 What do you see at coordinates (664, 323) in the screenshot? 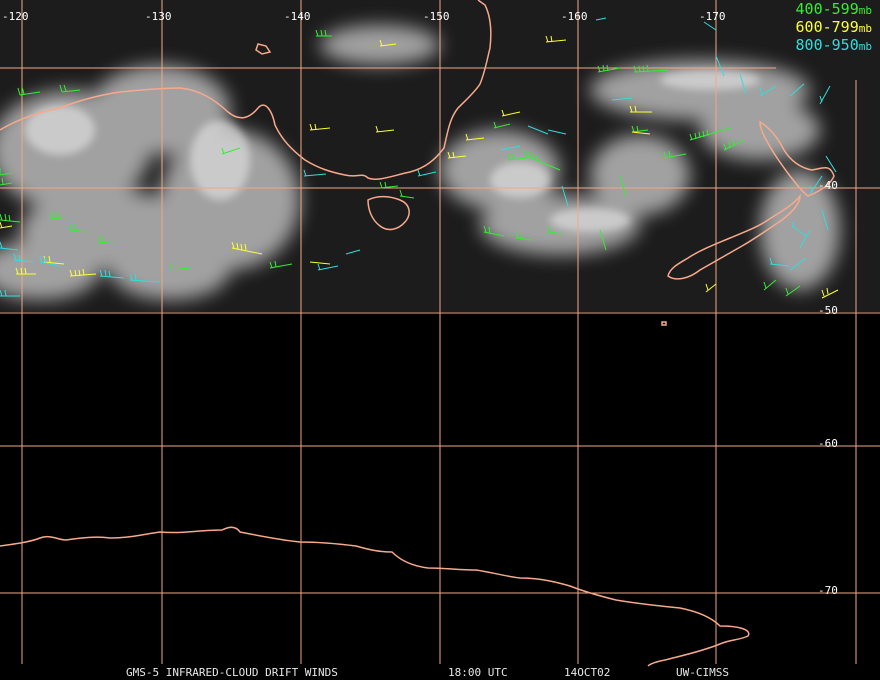
I see `island-dot` at bounding box center [664, 323].